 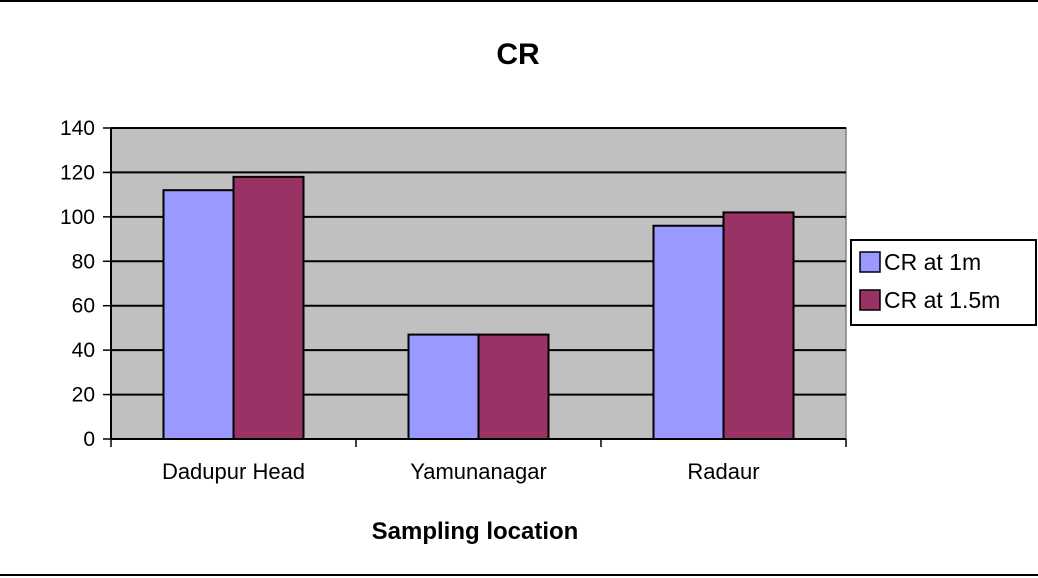 I want to click on x-category-label: Radaur, so click(x=723, y=471).